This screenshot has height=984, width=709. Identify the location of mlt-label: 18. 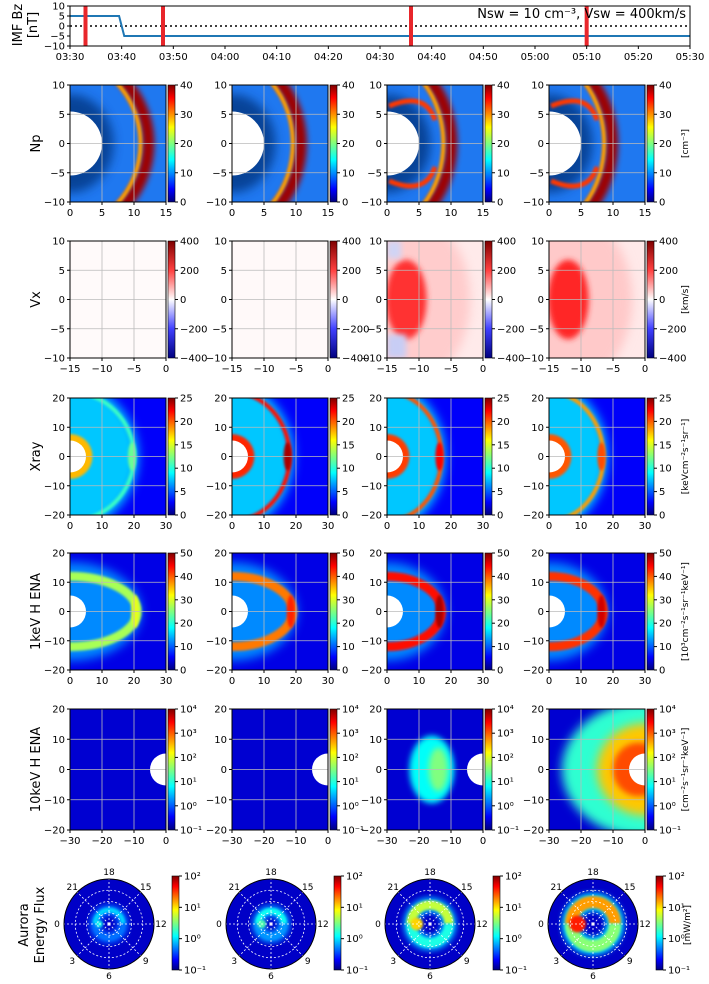
(271, 873).